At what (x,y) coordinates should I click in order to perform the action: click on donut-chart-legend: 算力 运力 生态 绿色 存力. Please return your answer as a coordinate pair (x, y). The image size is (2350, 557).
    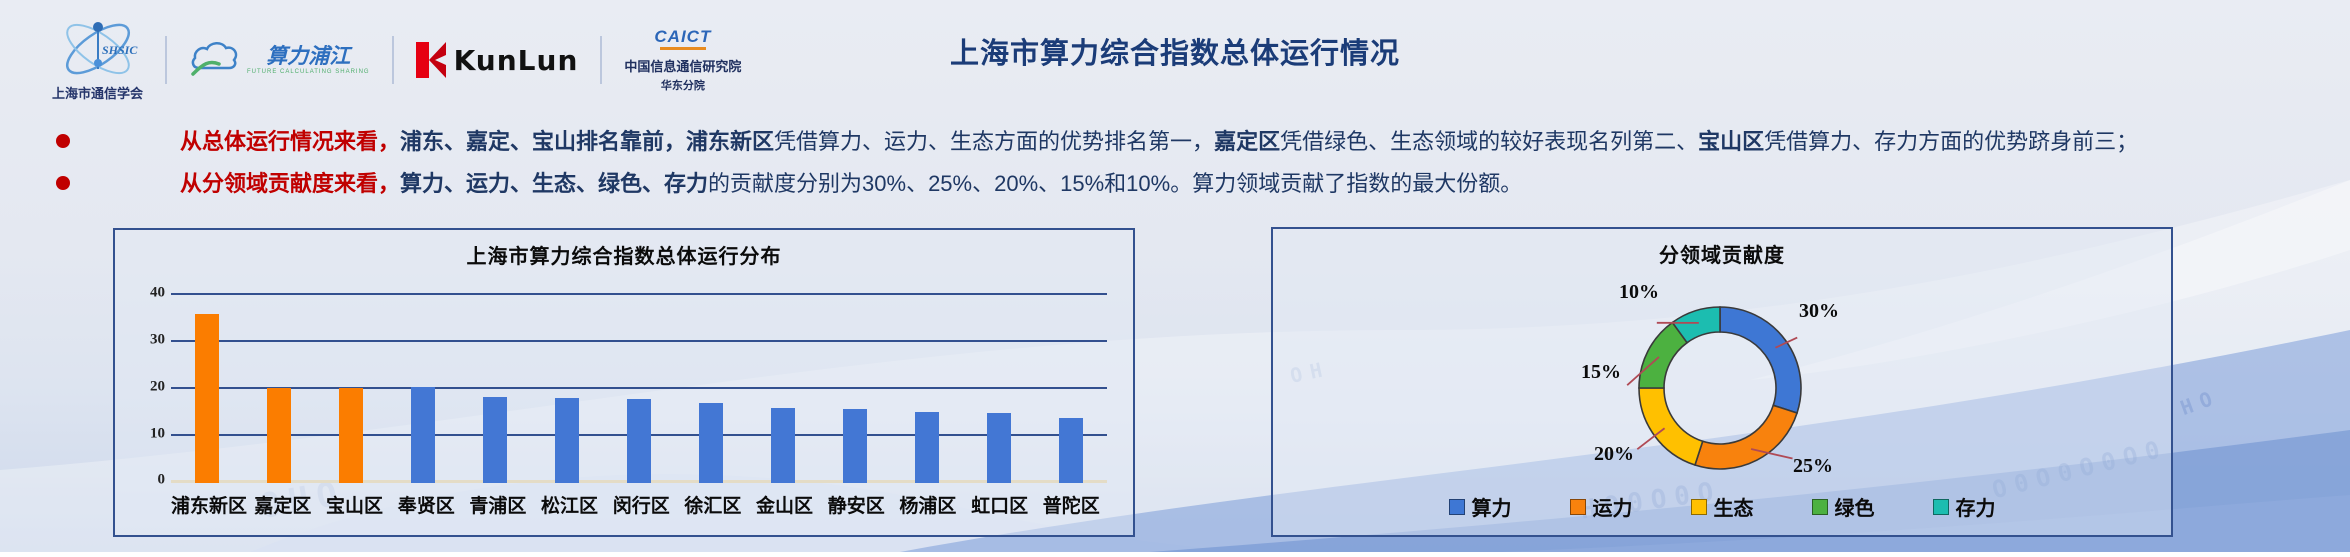
    Looking at the image, I should click on (1722, 506).